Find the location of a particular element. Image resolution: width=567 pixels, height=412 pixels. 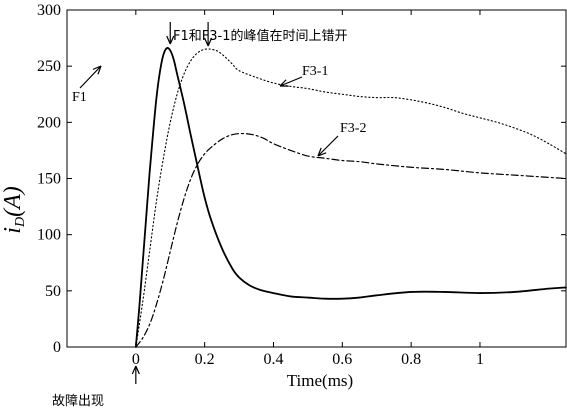

x-tick-label: 1 is located at coordinates (480, 359).